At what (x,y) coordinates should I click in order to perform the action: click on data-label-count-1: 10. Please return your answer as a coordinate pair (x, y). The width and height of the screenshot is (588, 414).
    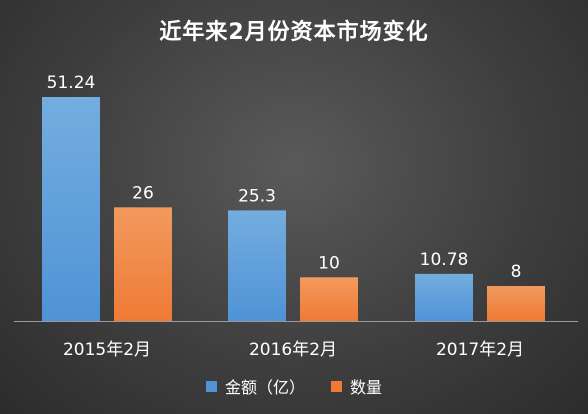
    Looking at the image, I should click on (329, 263).